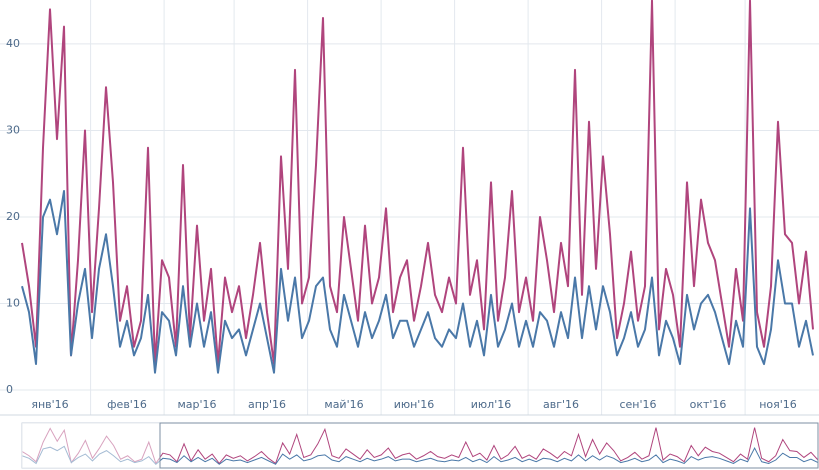 The width and height of the screenshot is (819, 470). I want to click on x-tick-label: апр'16, so click(267, 404).